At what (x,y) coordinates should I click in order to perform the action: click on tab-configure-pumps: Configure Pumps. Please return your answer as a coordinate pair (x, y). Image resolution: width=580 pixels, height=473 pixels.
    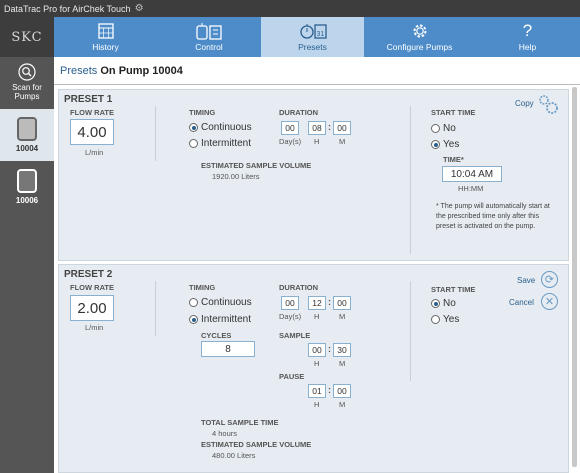
    Looking at the image, I should click on (419, 37).